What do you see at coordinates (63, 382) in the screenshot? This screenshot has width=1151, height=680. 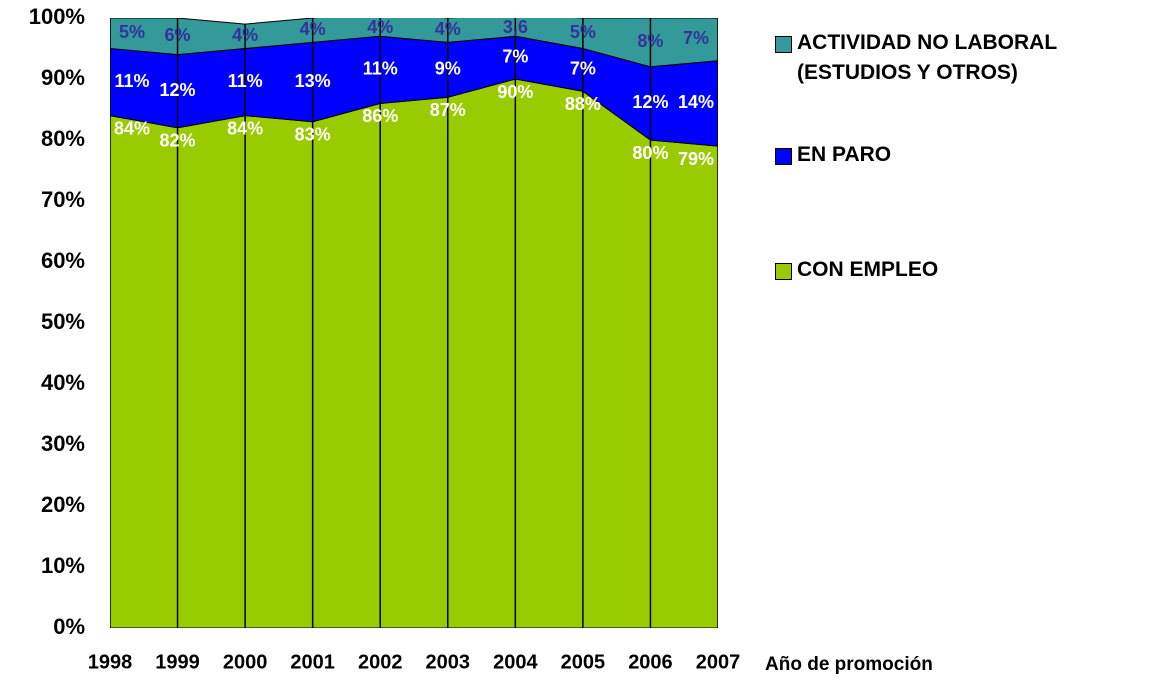 I see `y-tick-label: 40%` at bounding box center [63, 382].